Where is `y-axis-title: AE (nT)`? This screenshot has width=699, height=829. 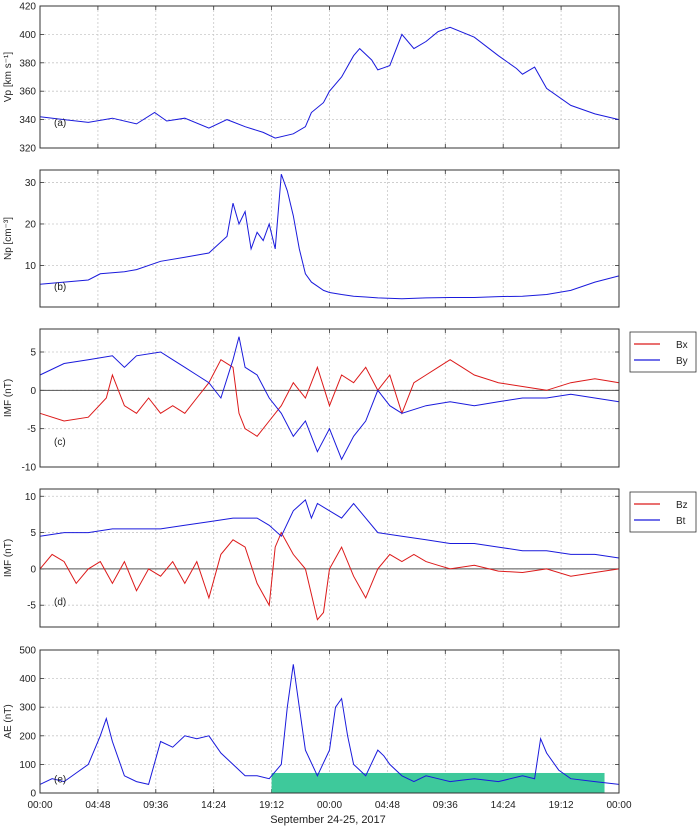
y-axis-title: AE (nT) is located at coordinates (8, 721).